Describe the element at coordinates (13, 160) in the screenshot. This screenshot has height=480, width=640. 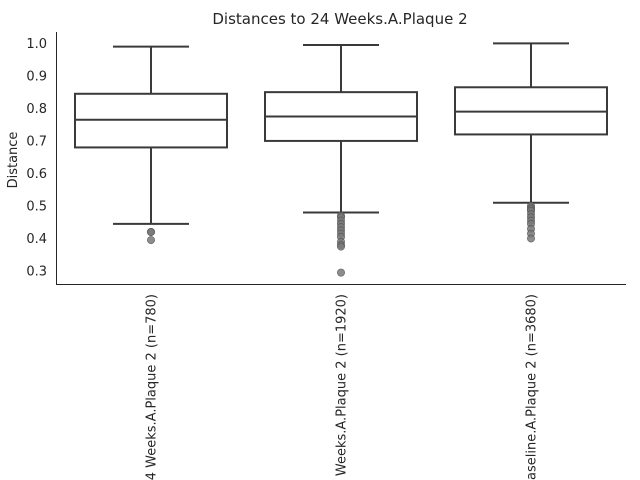
I see `y-axis-label: Distance` at that location.